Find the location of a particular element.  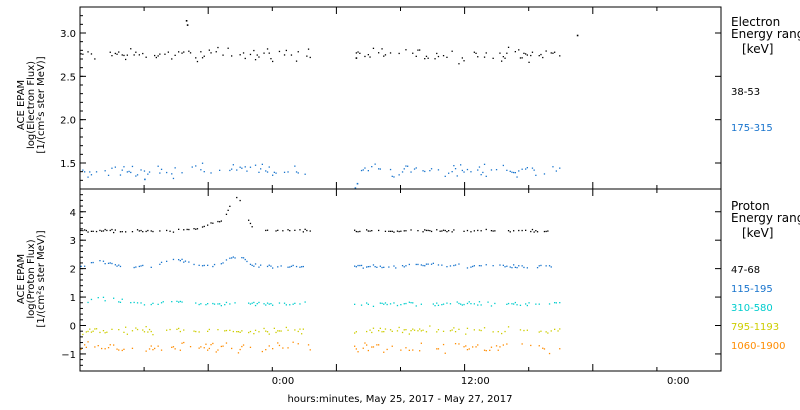

proton-legend-entry: 47-68 is located at coordinates (745, 270).